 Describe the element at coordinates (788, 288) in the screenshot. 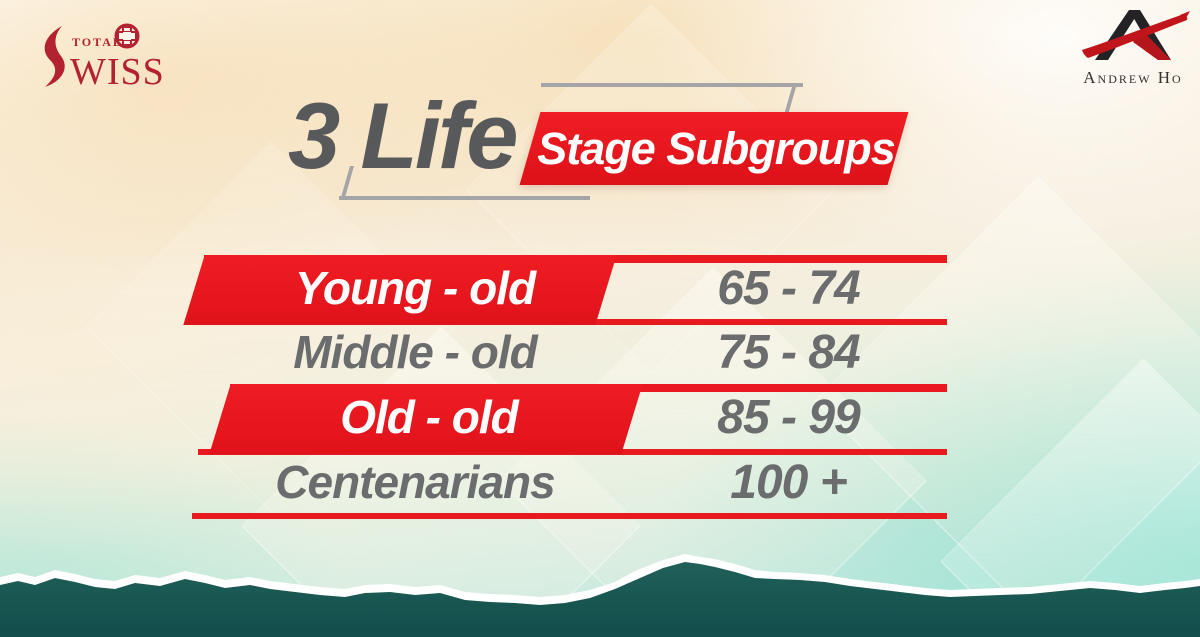

I see `row-range-young-old: 65 - 74` at that location.